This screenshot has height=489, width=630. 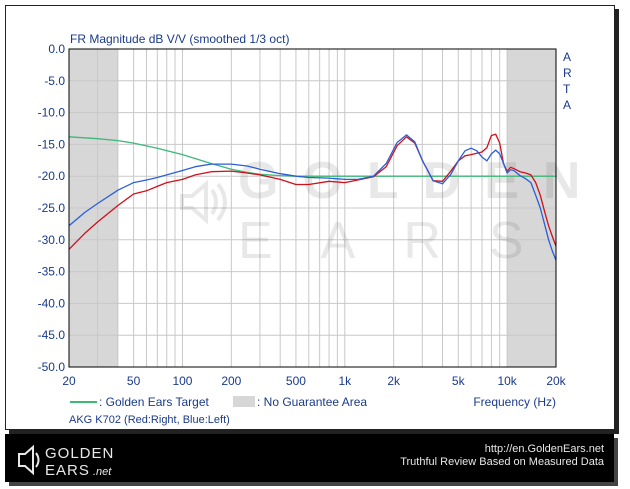 What do you see at coordinates (421, 181) in the screenshot?
I see `watermark-line1: GOLDEN` at bounding box center [421, 181].